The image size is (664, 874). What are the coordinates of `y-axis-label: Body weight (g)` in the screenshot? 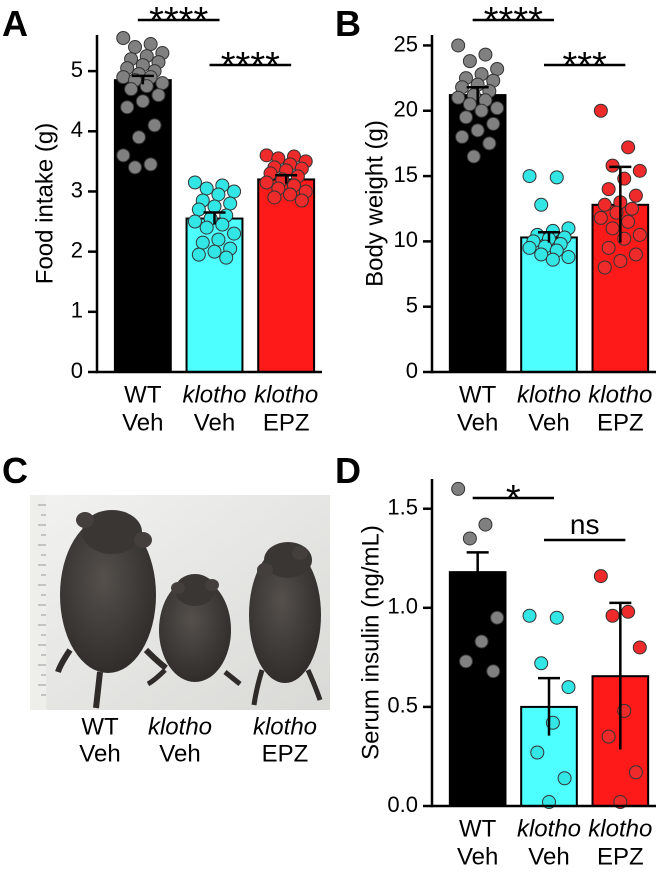 It's located at (374, 203).